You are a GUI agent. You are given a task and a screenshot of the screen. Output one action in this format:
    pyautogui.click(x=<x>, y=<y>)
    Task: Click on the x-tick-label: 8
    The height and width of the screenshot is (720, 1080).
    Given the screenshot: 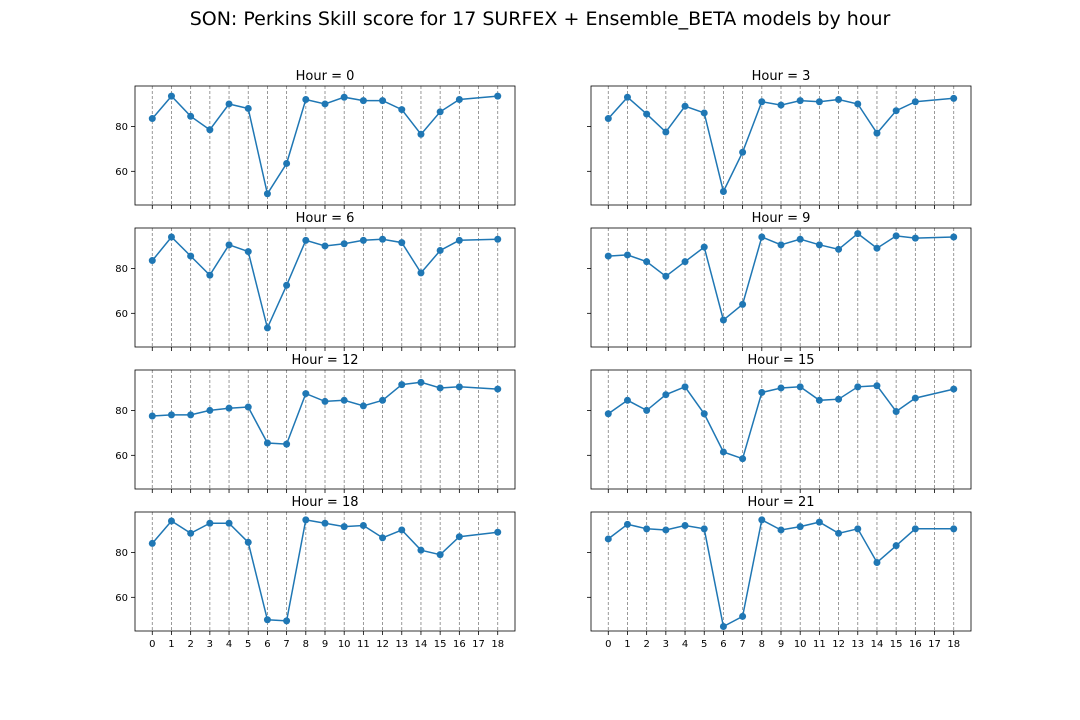 What is the action you would take?
    pyautogui.click(x=306, y=644)
    